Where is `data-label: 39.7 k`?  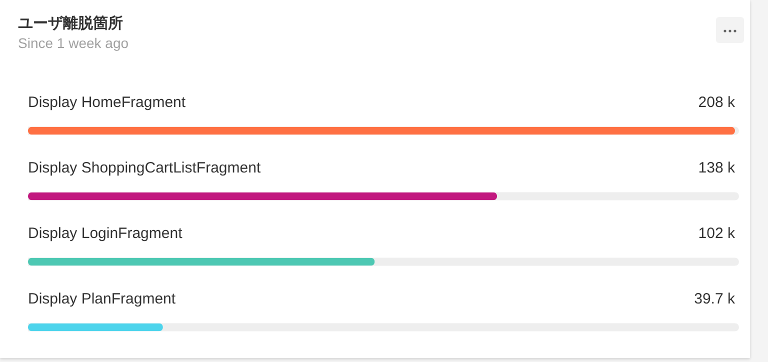
data-label: 39.7 k is located at coordinates (715, 299).